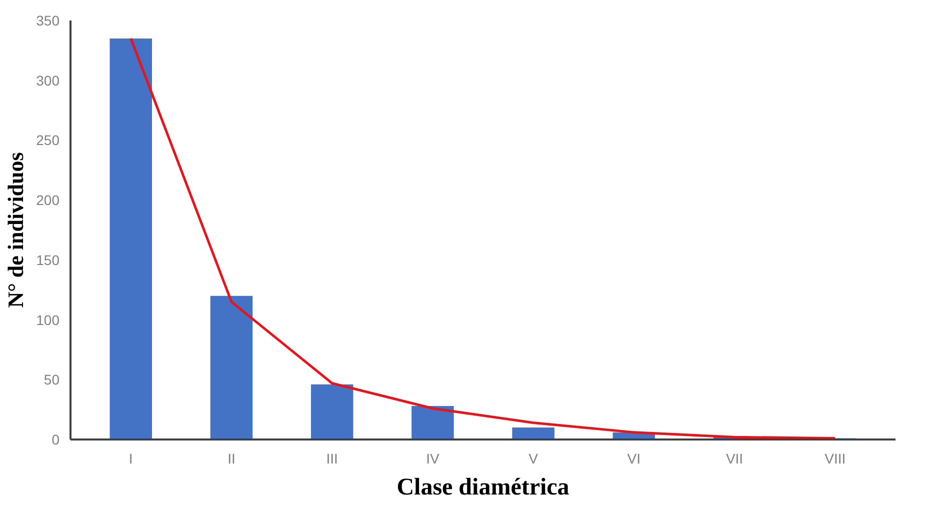  I want to click on y-axis-title: N° de individuos, so click(15, 230).